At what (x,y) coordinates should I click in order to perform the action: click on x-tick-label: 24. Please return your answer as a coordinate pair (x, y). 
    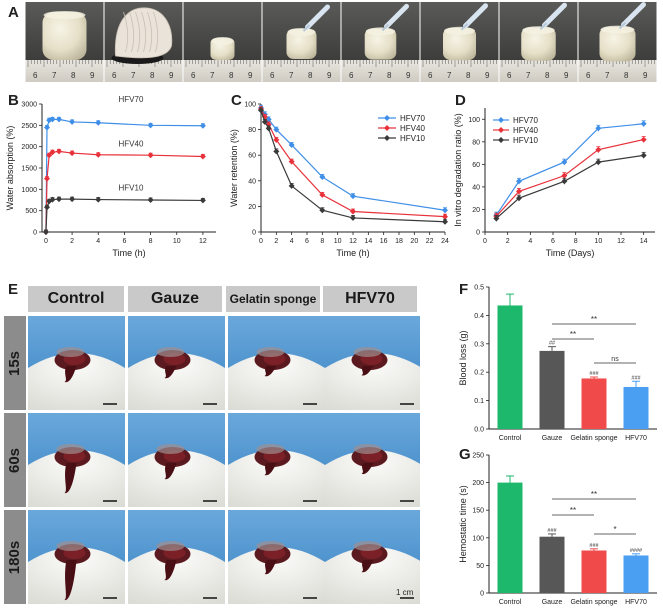
    Looking at the image, I should click on (445, 241).